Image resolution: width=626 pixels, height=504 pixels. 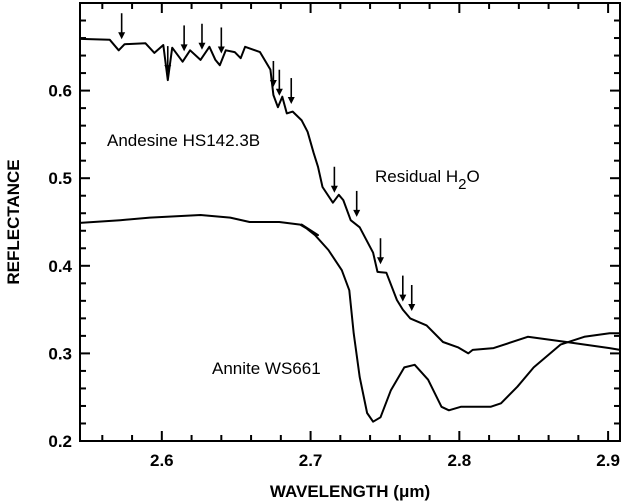 What do you see at coordinates (162, 460) in the screenshot?
I see `x-tick-label: 2.6` at bounding box center [162, 460].